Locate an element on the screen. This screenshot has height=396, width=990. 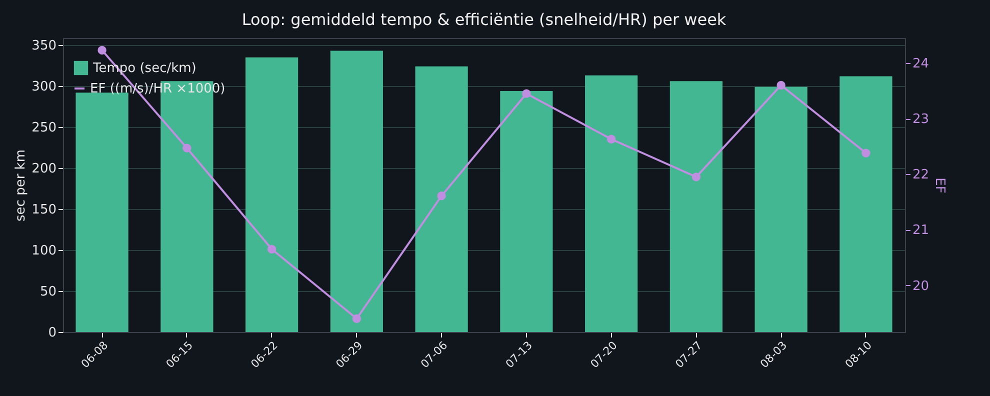
y-tick-label: 150 is located at coordinates (44, 210).